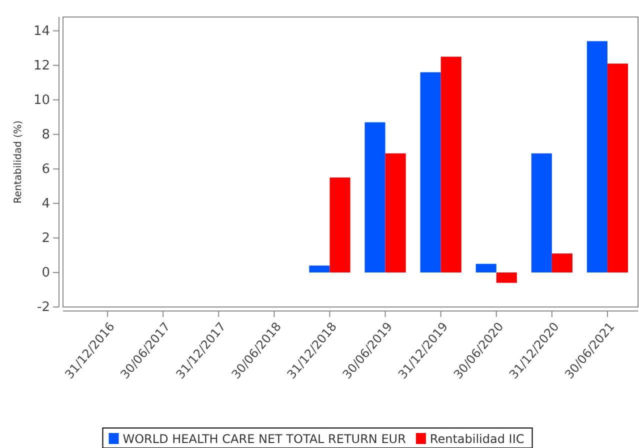 Image resolution: width=639 pixels, height=448 pixels. I want to click on y-tick-label: 10, so click(41, 100).